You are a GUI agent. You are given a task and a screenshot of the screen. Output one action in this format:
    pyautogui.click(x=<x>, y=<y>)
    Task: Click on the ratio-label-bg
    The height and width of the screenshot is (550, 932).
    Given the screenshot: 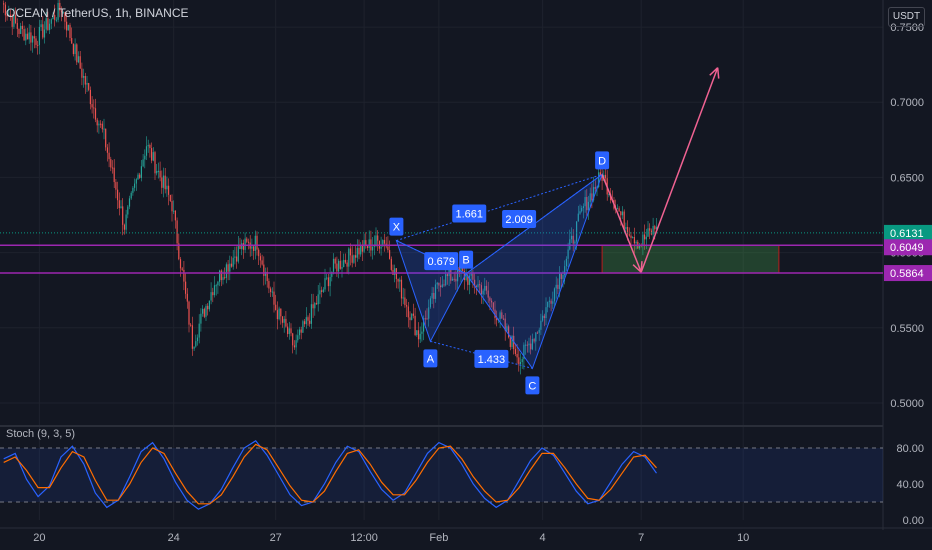 What is the action you would take?
    pyautogui.click(x=491, y=358)
    